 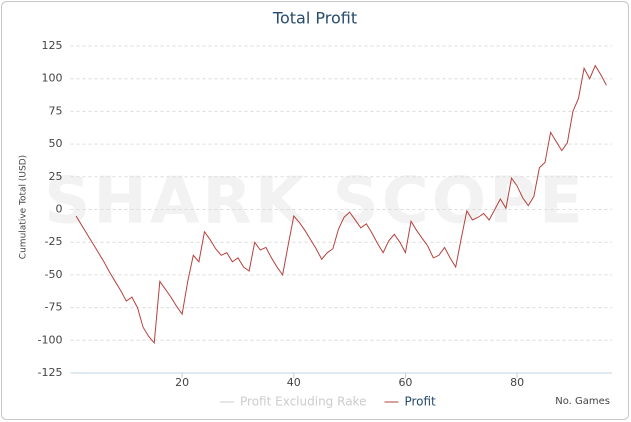 What do you see at coordinates (56, 110) in the screenshot?
I see `y-tick-label: 75` at bounding box center [56, 110].